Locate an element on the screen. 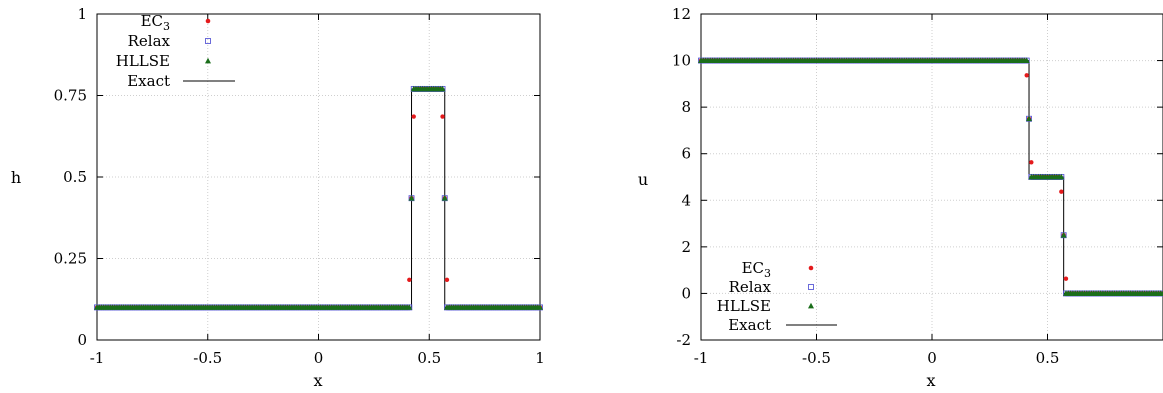 The width and height of the screenshot is (1163, 393). y-axis-label: h is located at coordinates (16, 177).